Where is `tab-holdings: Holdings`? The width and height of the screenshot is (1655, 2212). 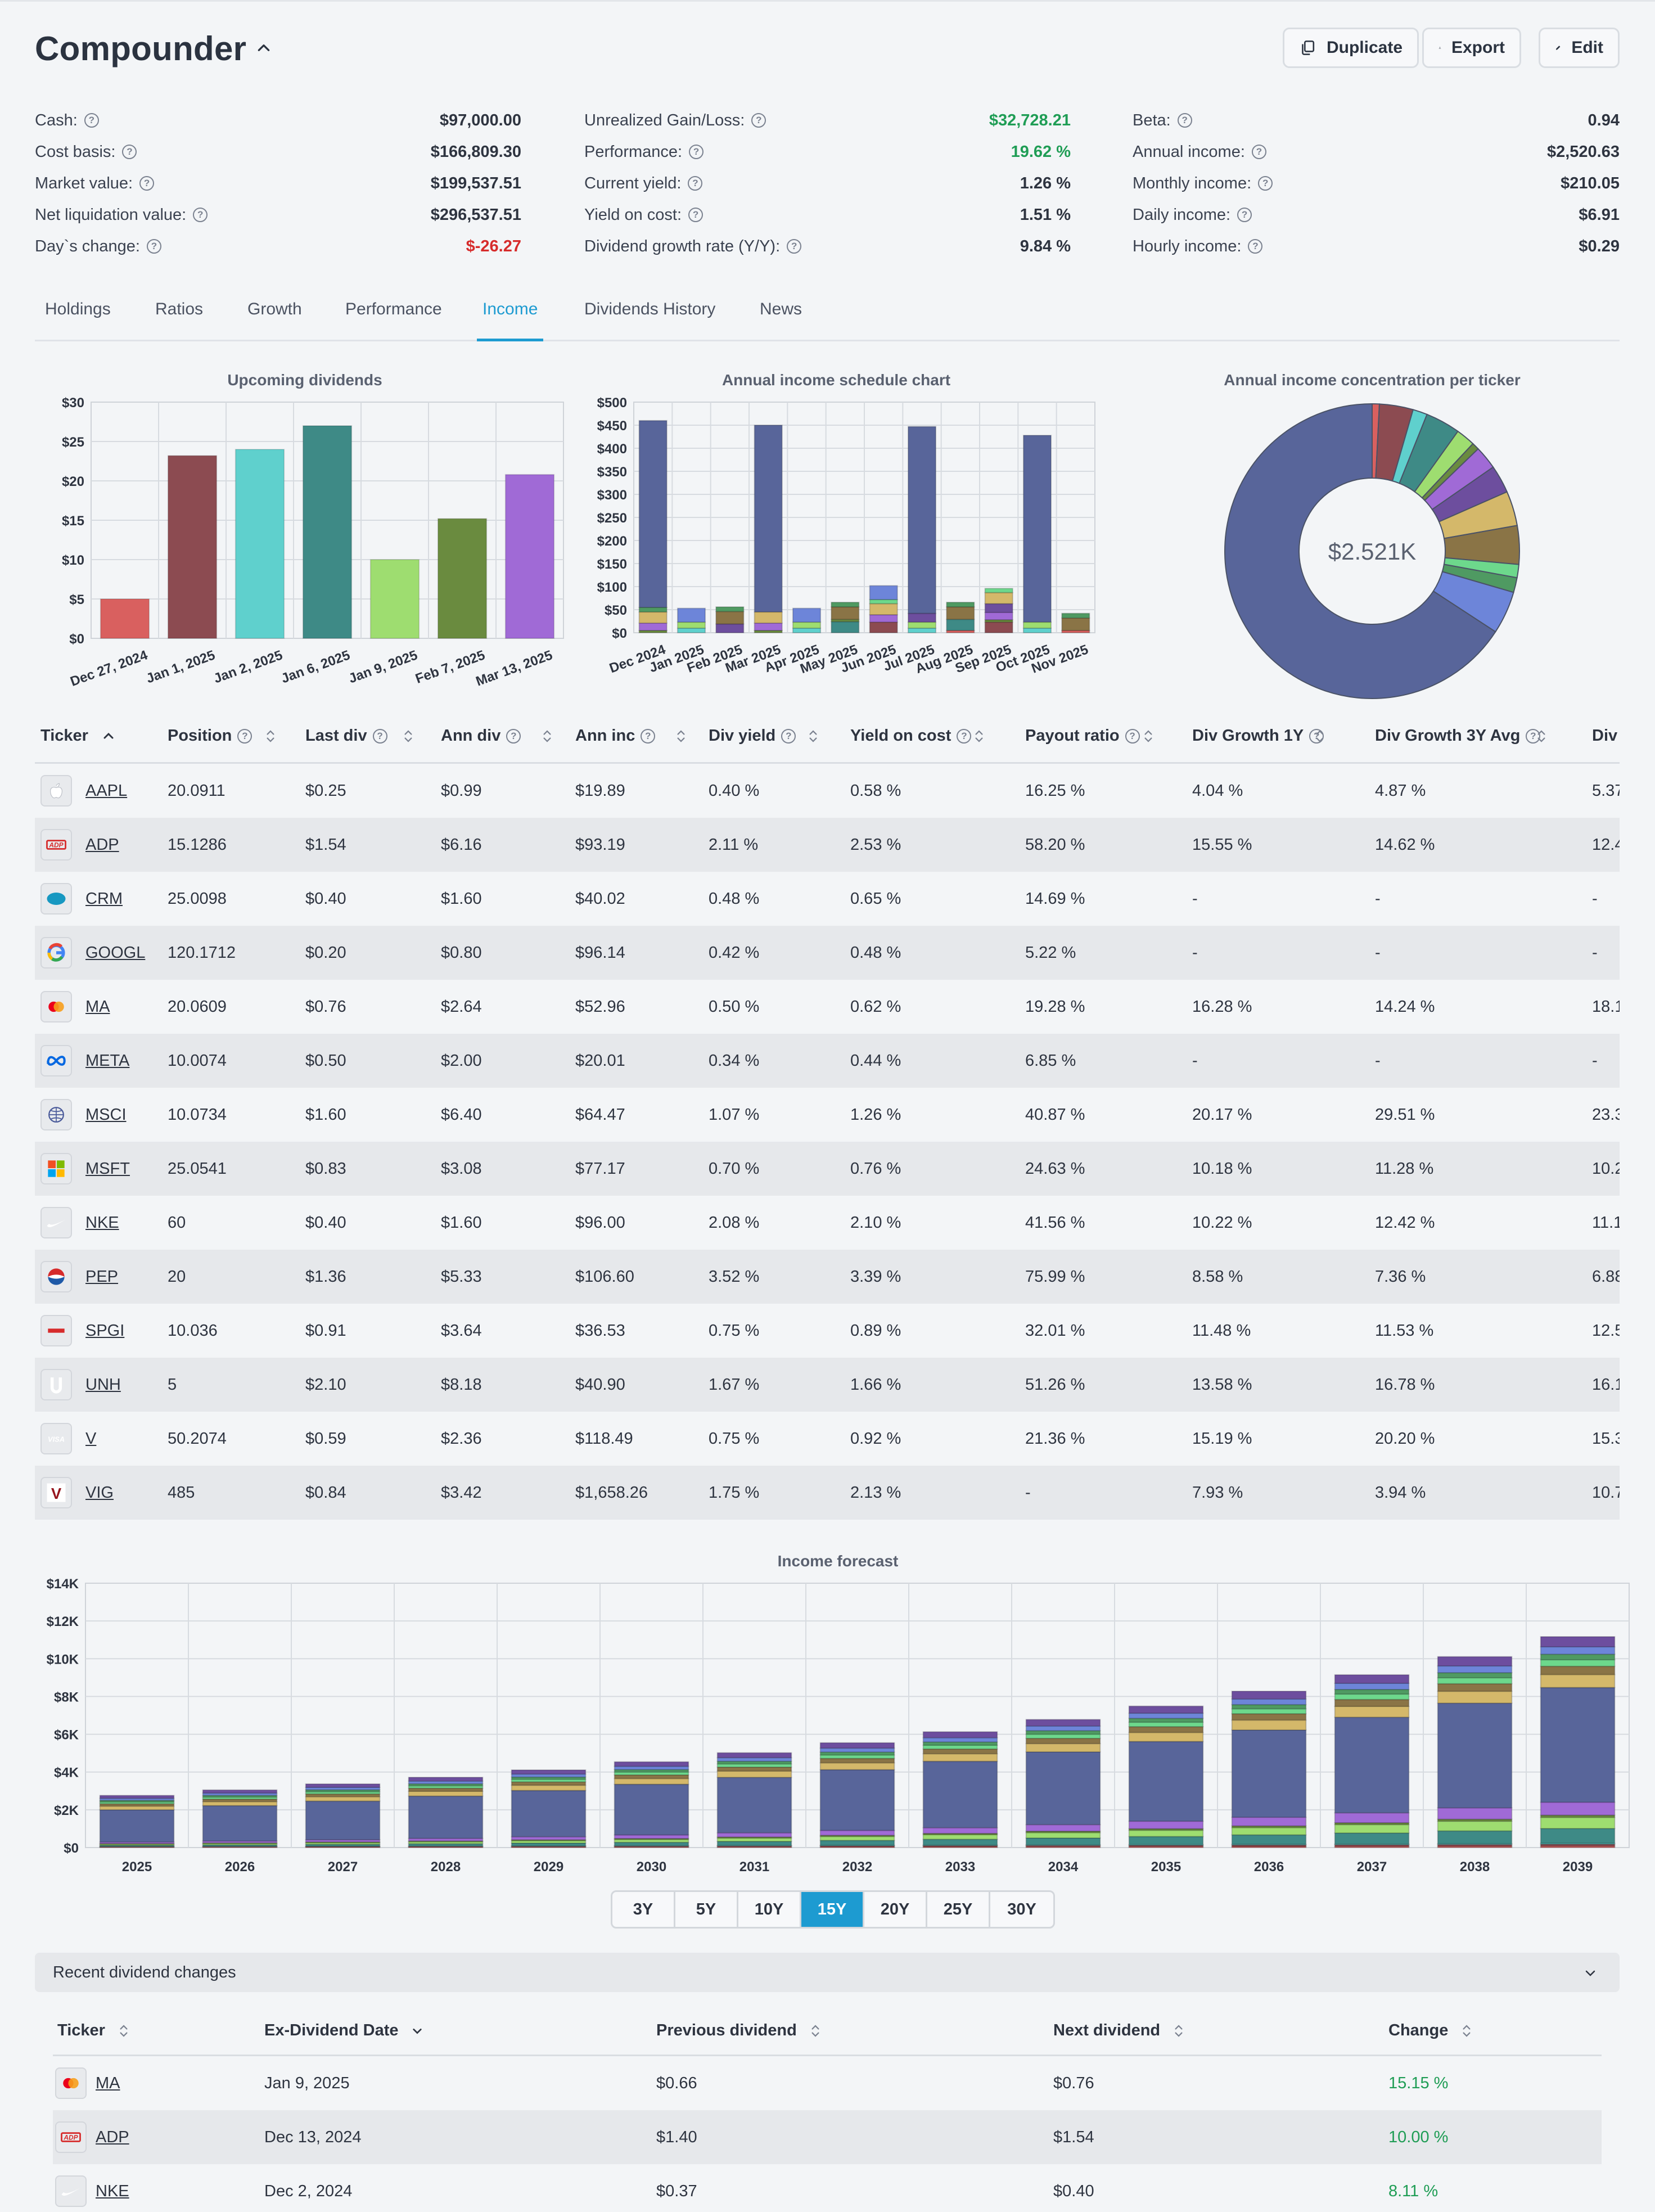
tab-holdings: Holdings is located at coordinates (78, 309).